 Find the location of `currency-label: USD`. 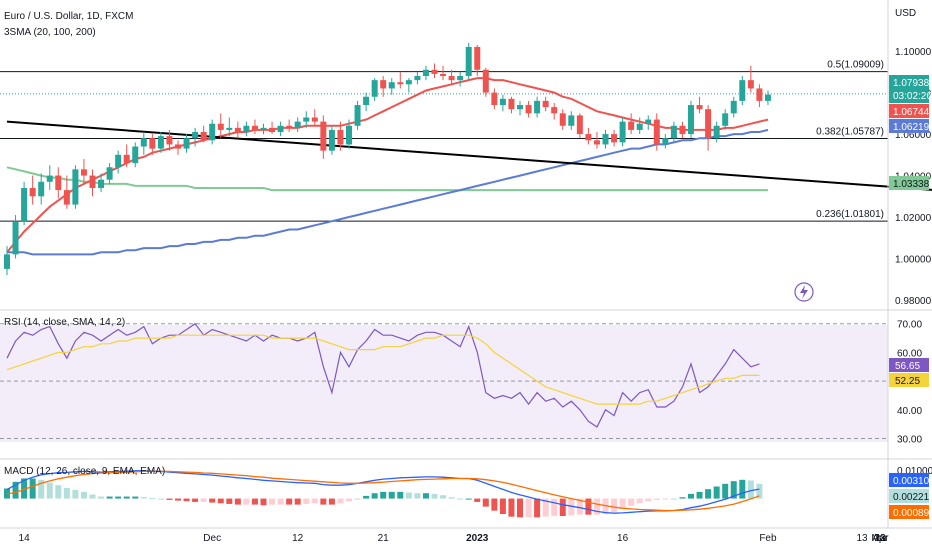

currency-label: USD is located at coordinates (905, 13).